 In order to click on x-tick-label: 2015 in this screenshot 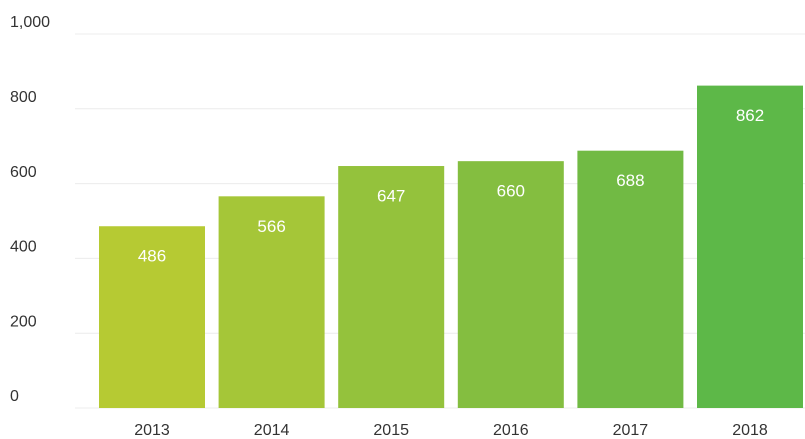, I will do `click(391, 430)`.